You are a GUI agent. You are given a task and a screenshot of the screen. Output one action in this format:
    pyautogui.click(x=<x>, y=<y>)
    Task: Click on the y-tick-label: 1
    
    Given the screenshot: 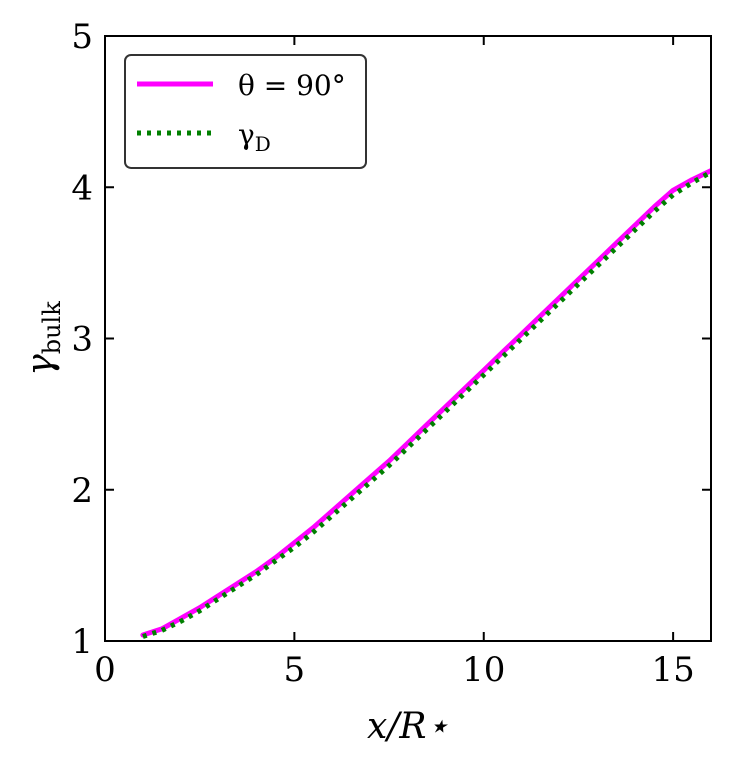 What is the action you would take?
    pyautogui.click(x=82, y=642)
    